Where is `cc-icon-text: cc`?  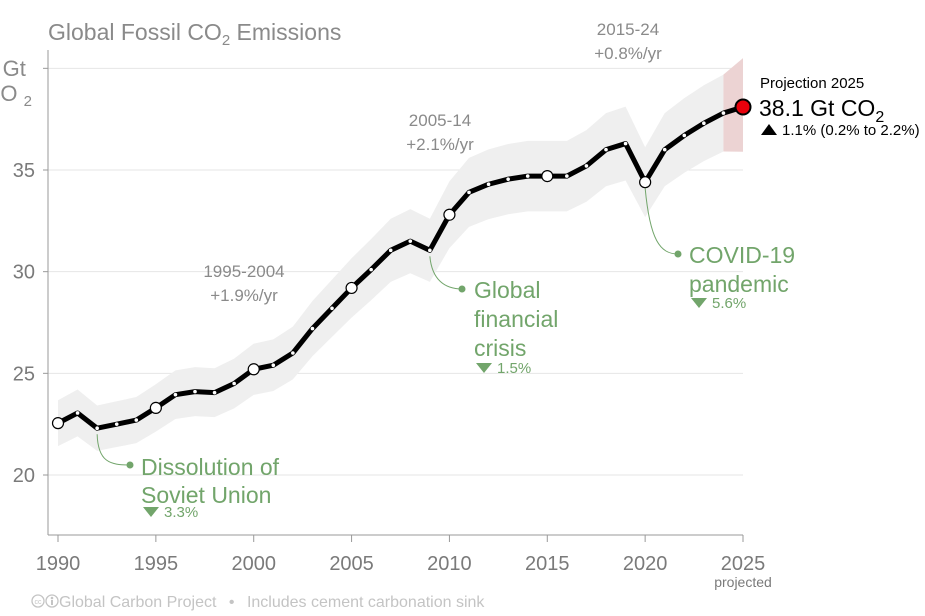 cc-icon-text: cc is located at coordinates (39, 602).